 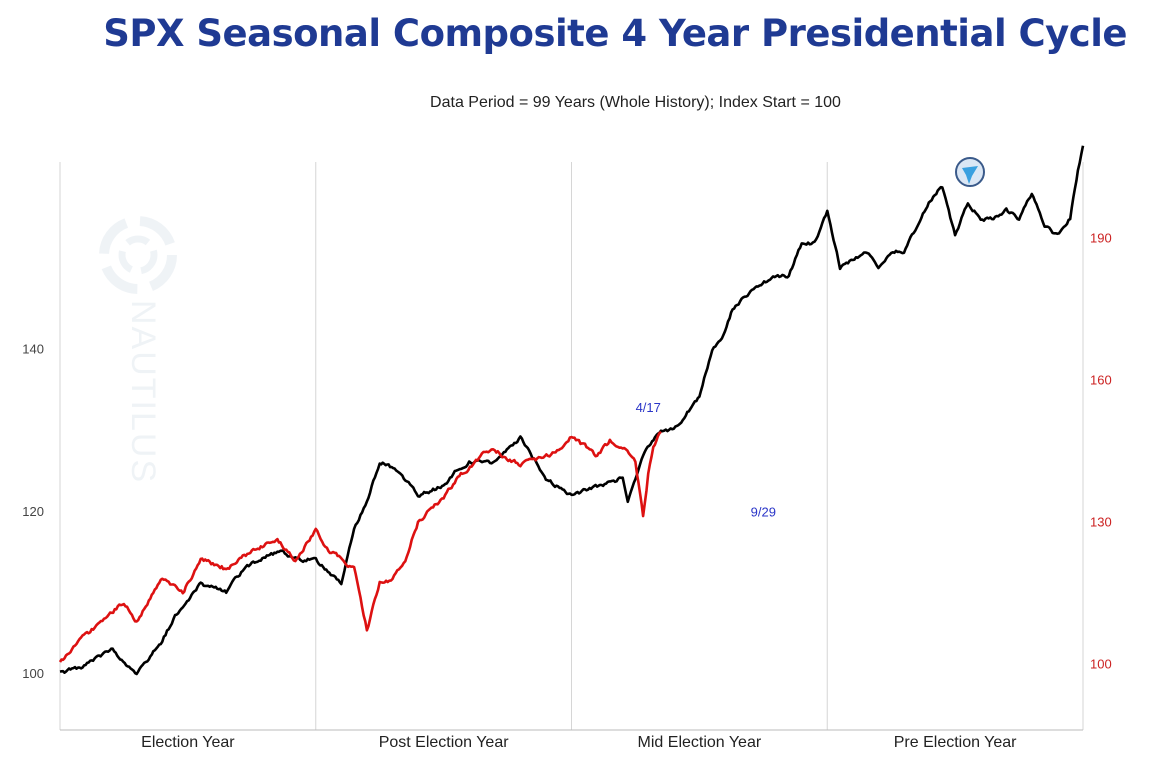 I want to click on y-right-tick-label: 130, so click(x=1101, y=522).